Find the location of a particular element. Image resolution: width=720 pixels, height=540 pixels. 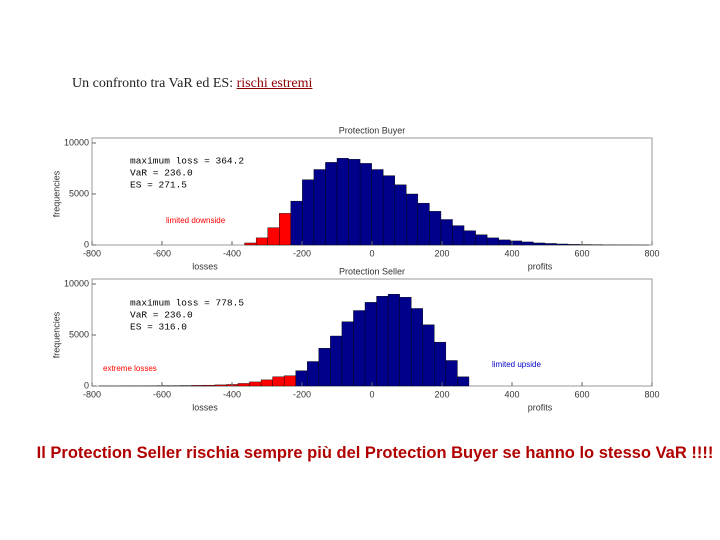

chart-title: Protection Buyer is located at coordinates (372, 130).